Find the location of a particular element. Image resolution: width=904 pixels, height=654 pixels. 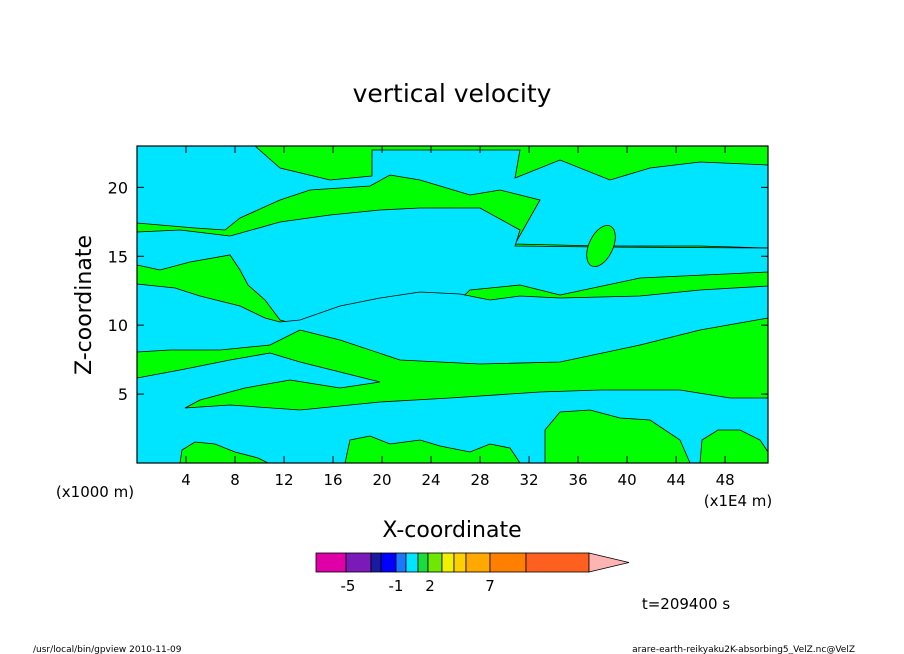

x-tick-label: 4 is located at coordinates (186, 480).